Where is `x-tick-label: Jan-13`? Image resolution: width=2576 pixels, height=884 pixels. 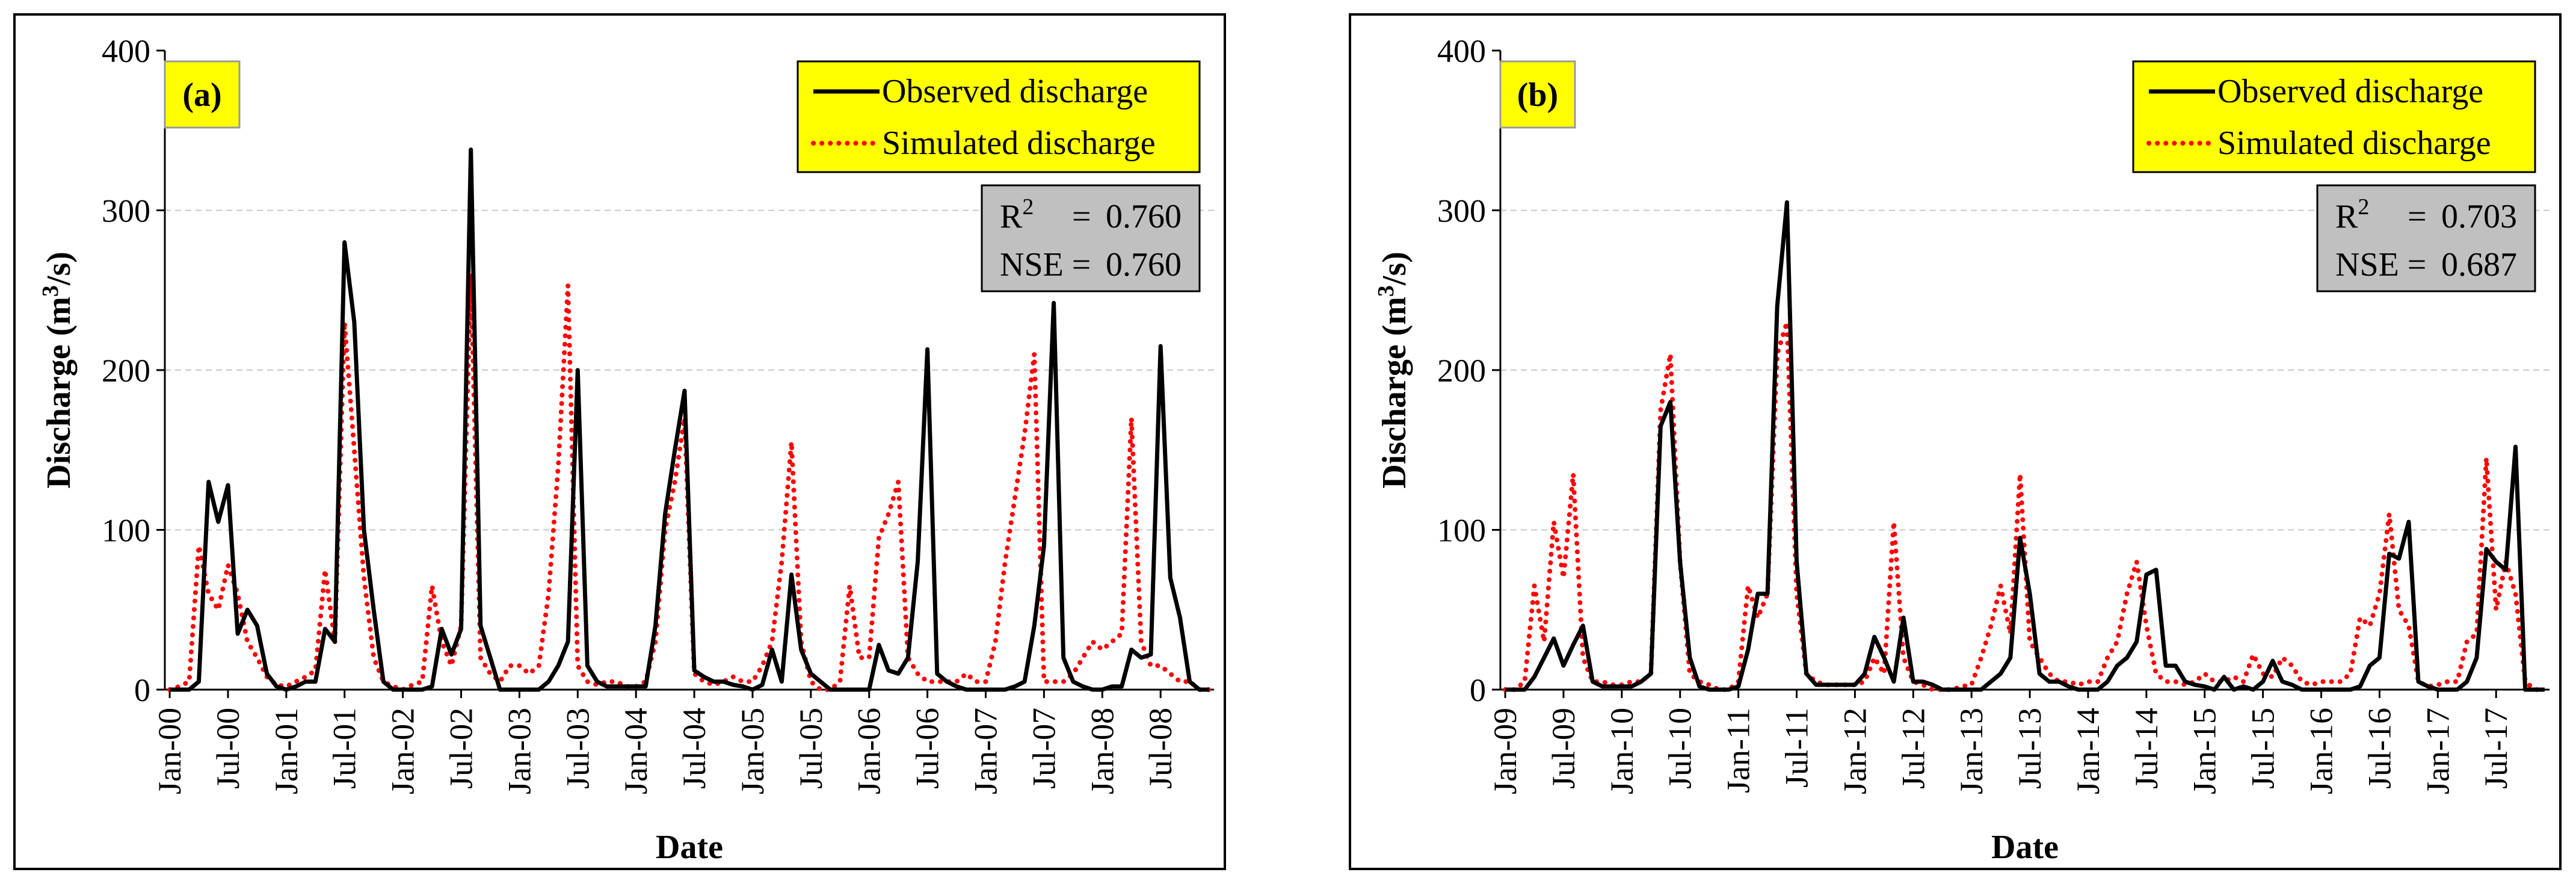
x-tick-label: Jan-13 is located at coordinates (1971, 751).